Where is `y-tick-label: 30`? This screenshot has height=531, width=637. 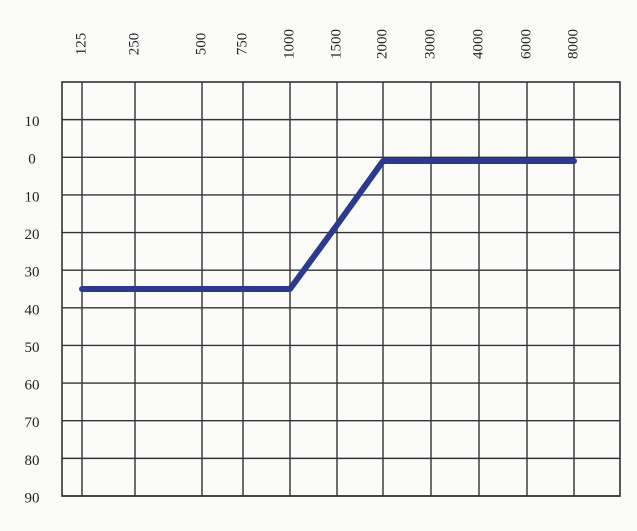 y-tick-label: 30 is located at coordinates (32, 273).